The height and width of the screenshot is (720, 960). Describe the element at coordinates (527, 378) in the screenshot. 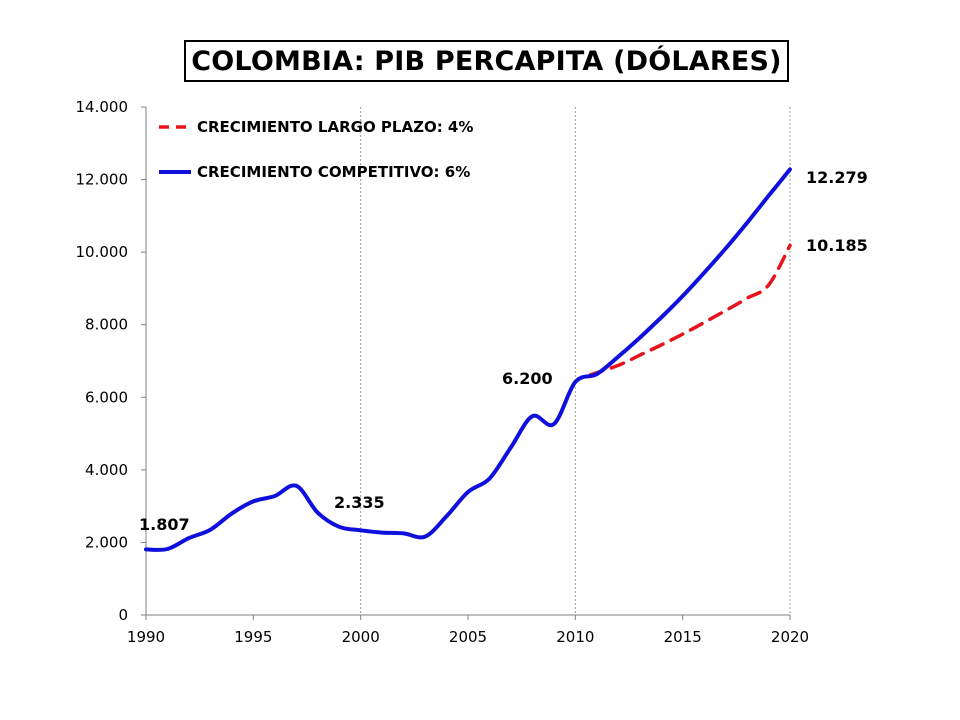

I see `data-label: 6.200` at that location.